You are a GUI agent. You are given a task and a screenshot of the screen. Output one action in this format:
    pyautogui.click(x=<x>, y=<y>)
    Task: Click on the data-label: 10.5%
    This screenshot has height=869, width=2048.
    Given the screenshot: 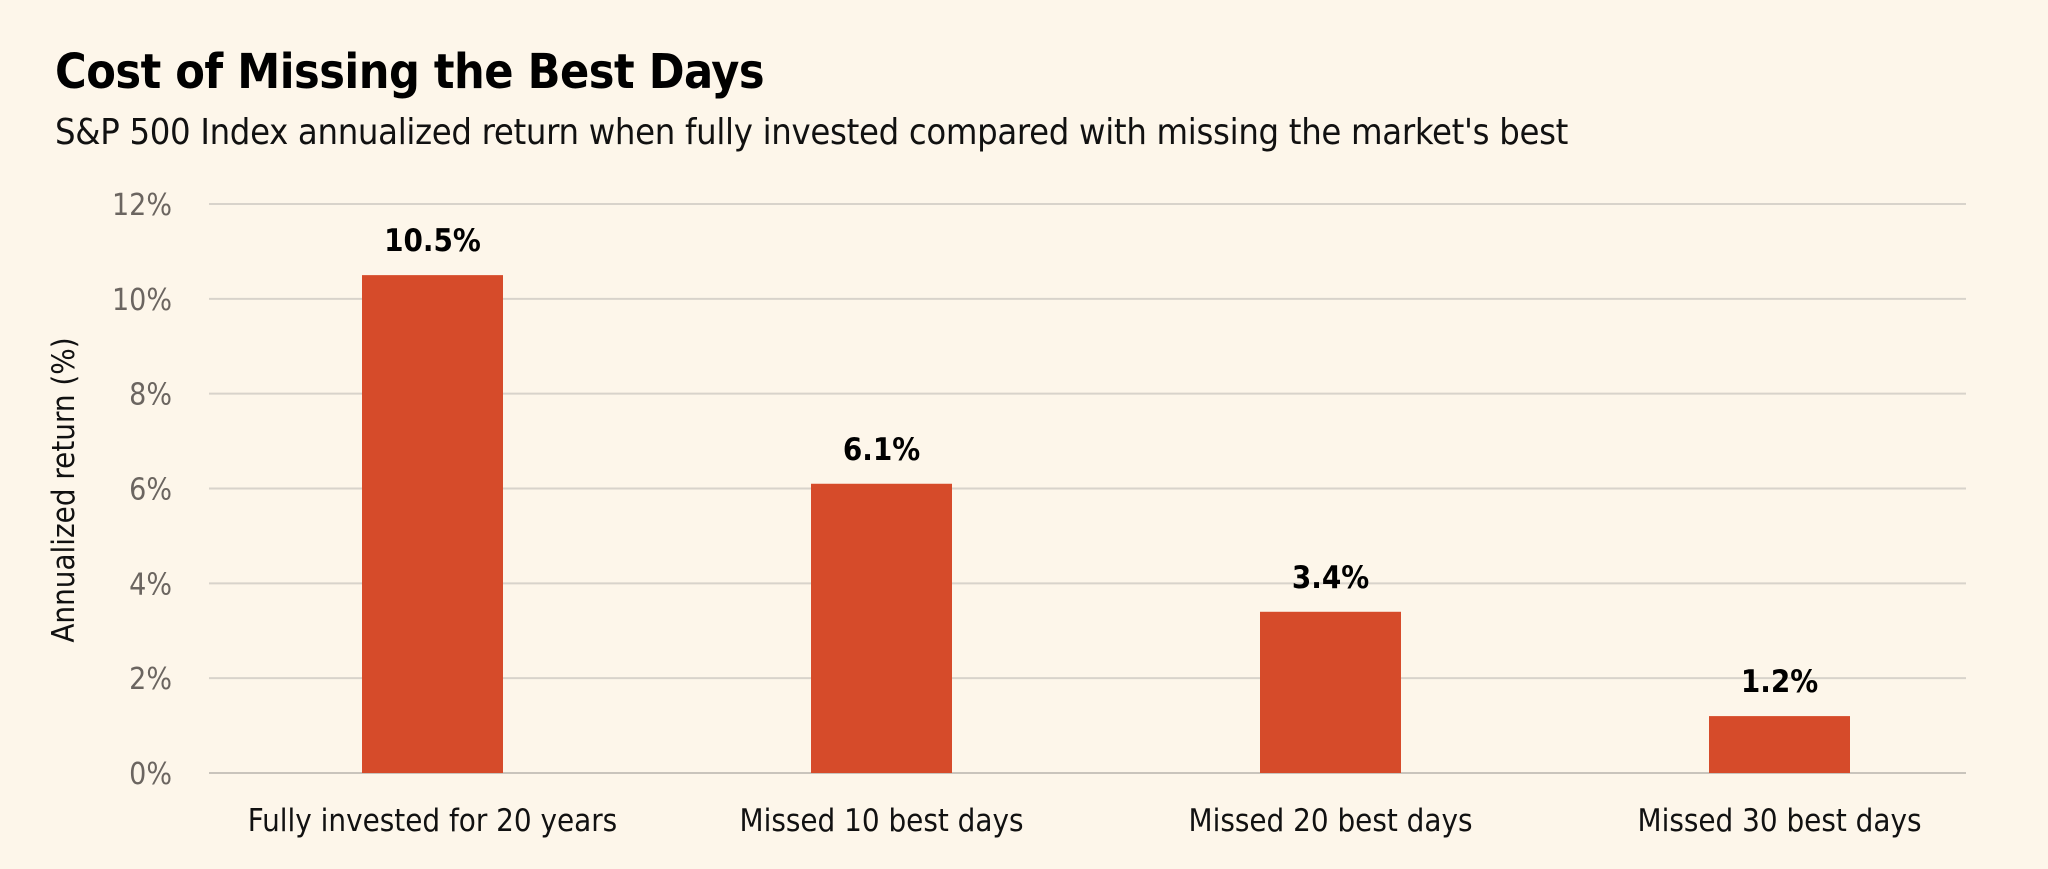 What is the action you would take?
    pyautogui.click(x=432, y=241)
    